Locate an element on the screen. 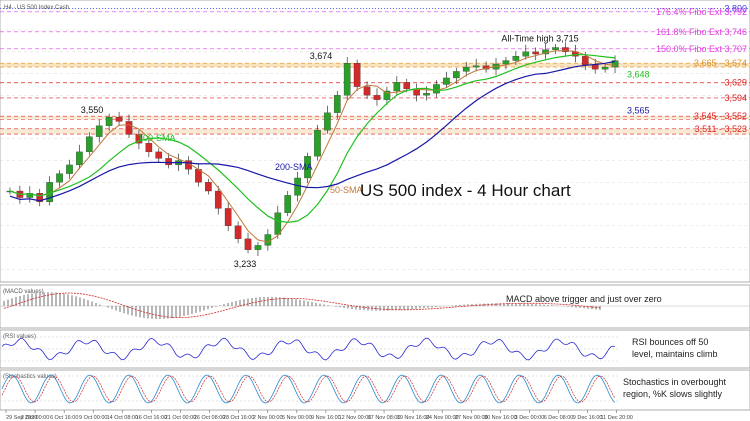 The height and width of the screenshot is (421, 750). price-annotation: 3,550 is located at coordinates (92, 110).